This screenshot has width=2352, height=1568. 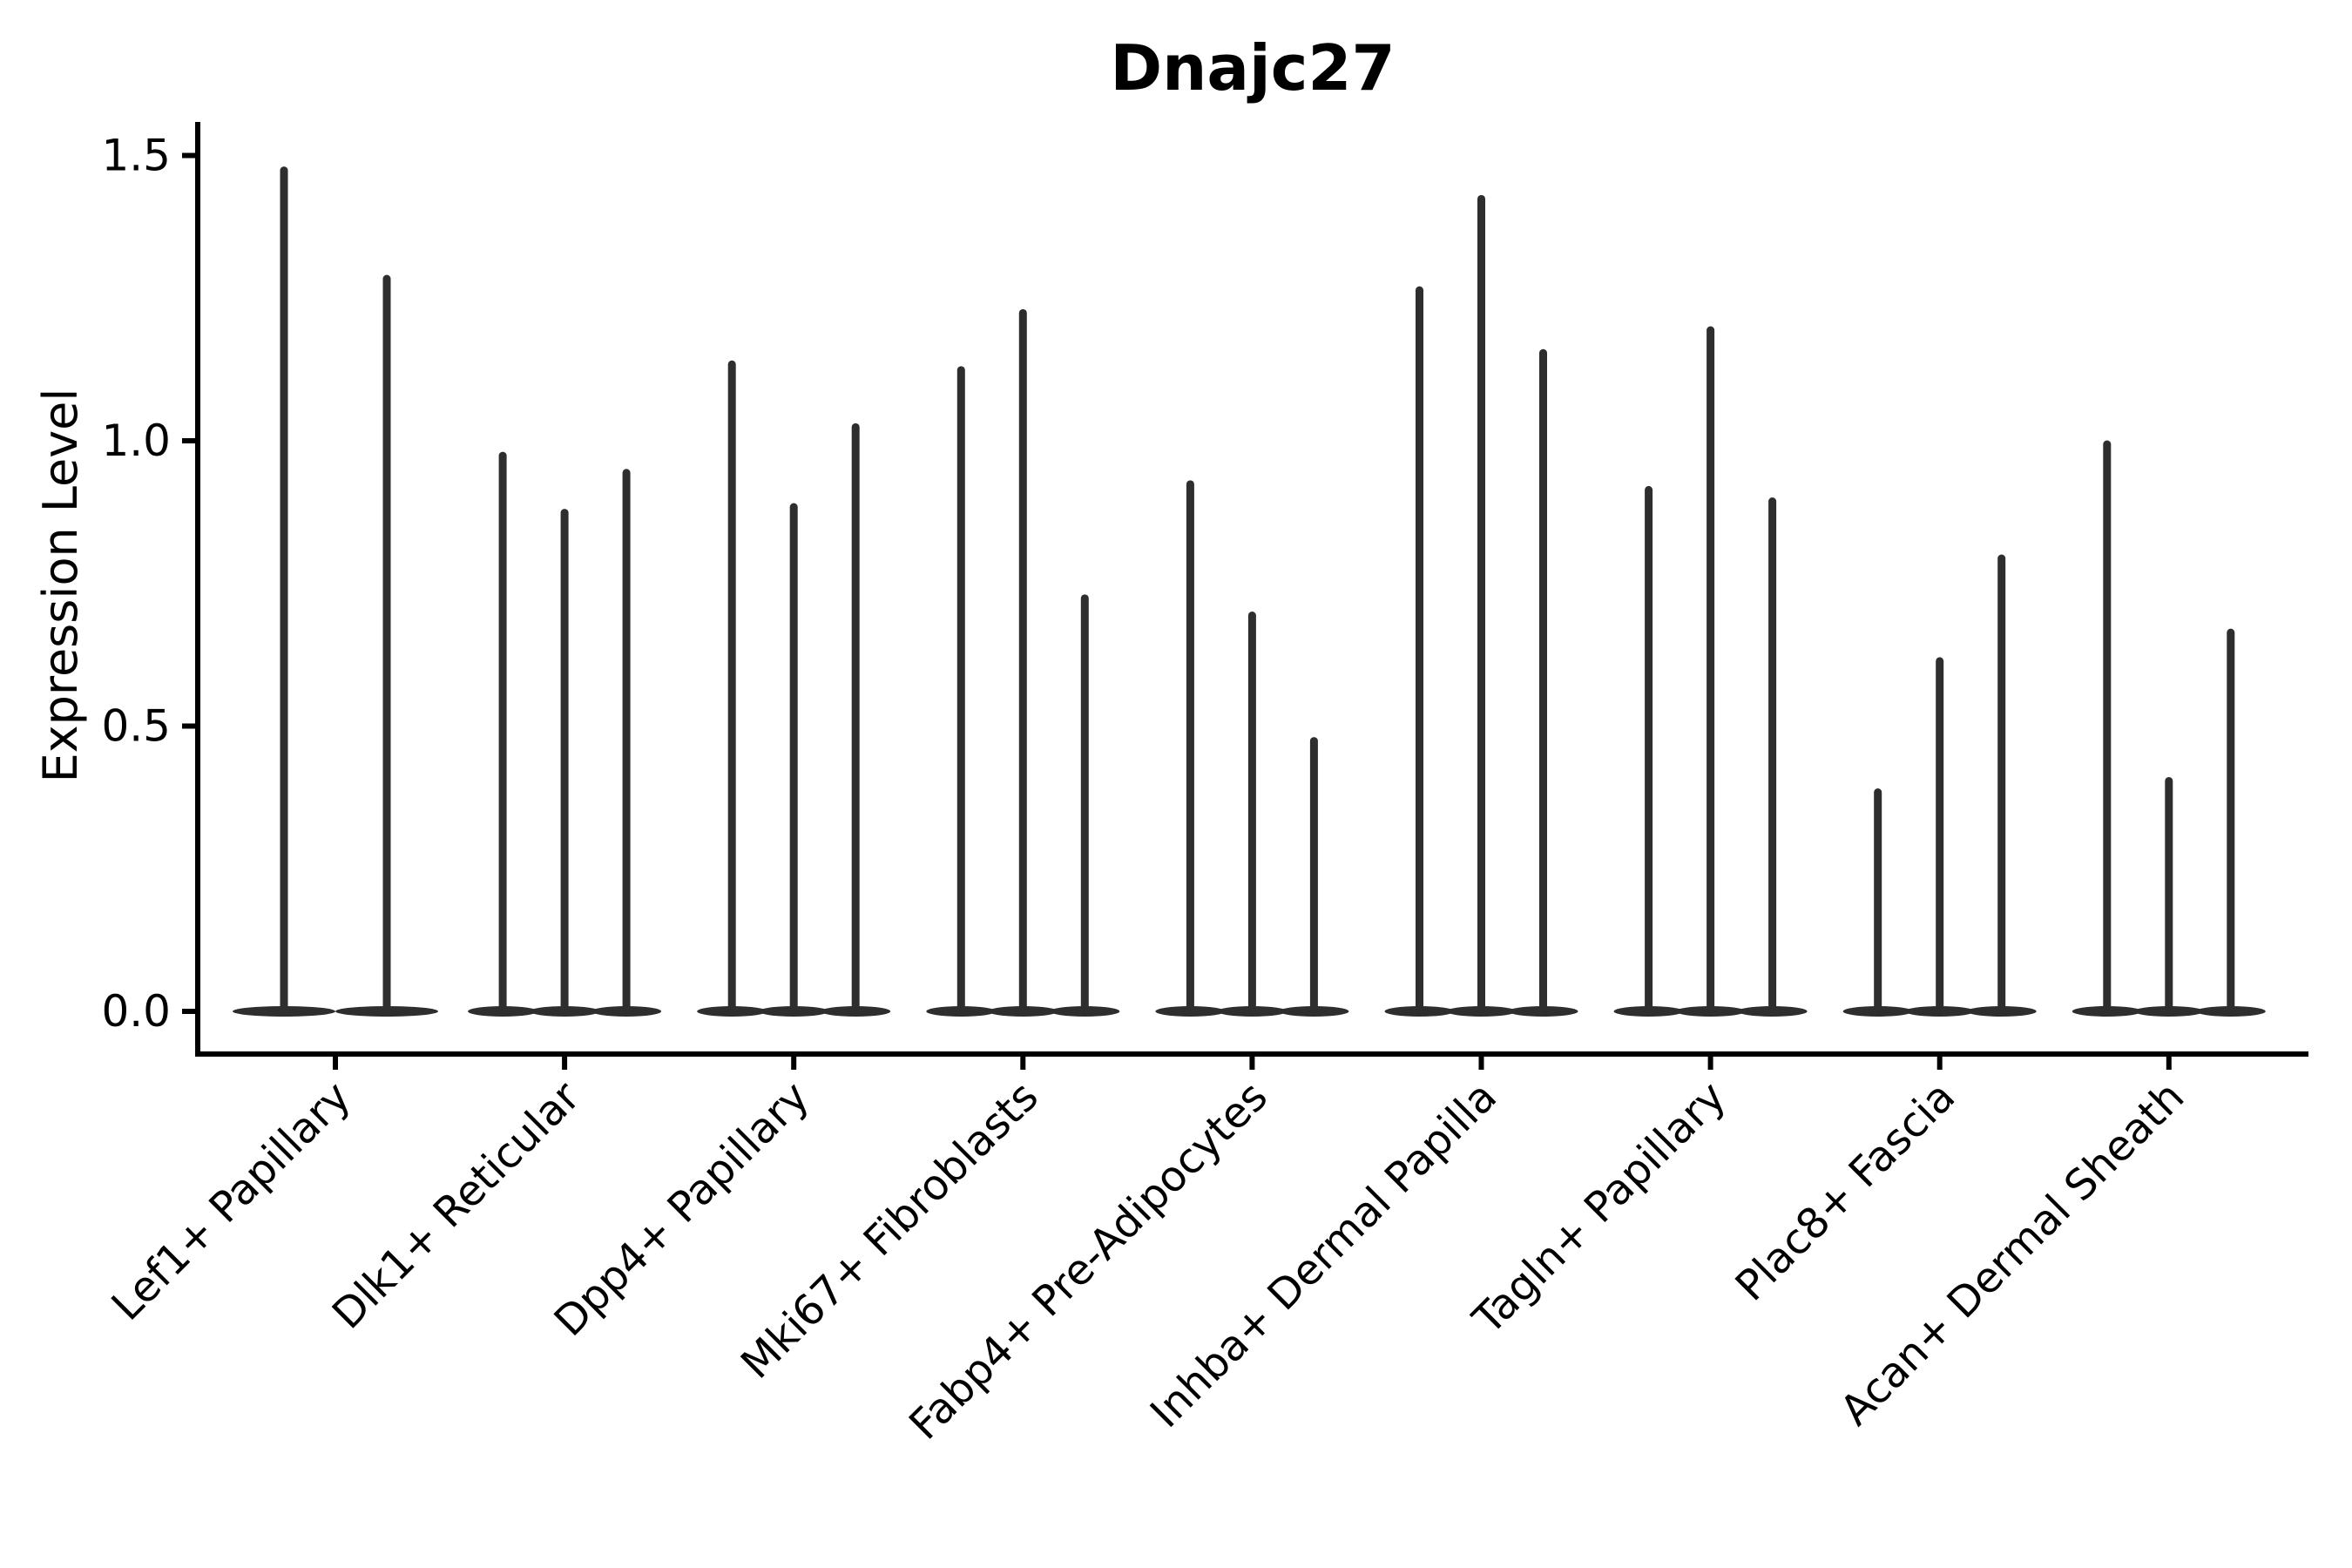 What do you see at coordinates (136, 156) in the screenshot?
I see `y-tick-label: 1.5` at bounding box center [136, 156].